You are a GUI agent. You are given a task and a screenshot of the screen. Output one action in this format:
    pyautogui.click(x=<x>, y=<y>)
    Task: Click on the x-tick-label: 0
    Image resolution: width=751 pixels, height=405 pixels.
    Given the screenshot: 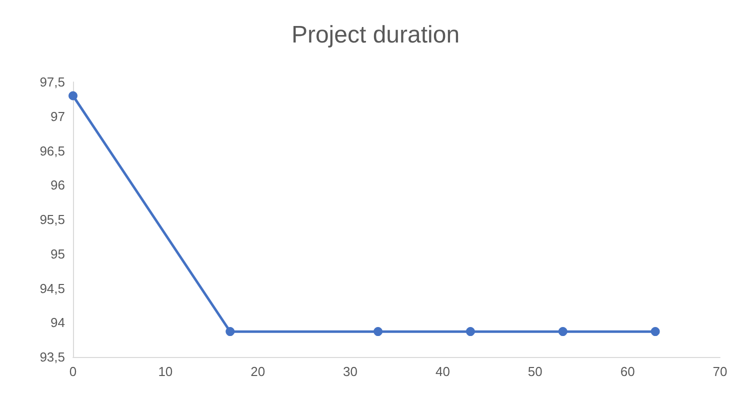 What is the action you would take?
    pyautogui.click(x=73, y=371)
    